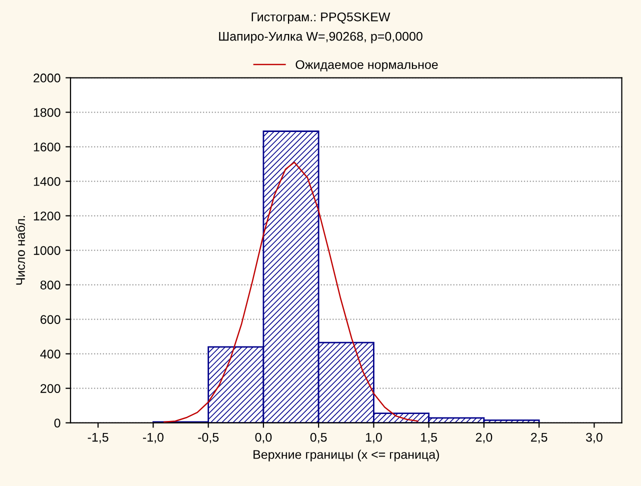 The image size is (641, 486). What do you see at coordinates (47, 147) in the screenshot?
I see `y-tick-label: 1600` at bounding box center [47, 147].